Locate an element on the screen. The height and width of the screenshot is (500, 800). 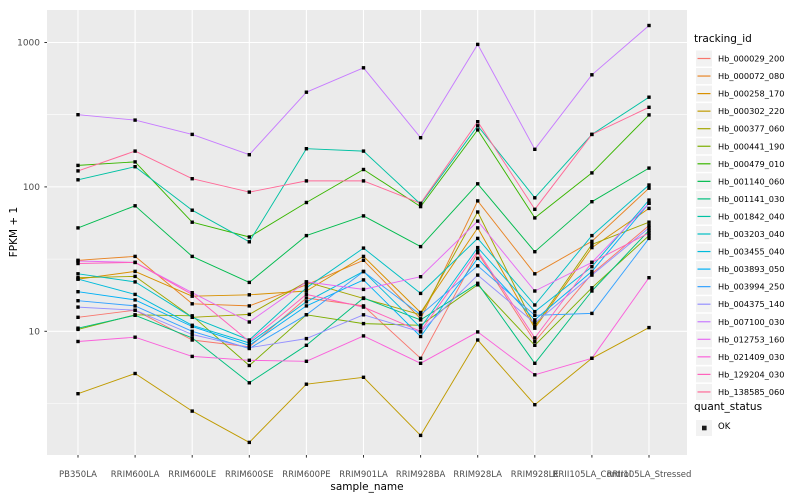
legend-label: Hb_000302_220 is located at coordinates (751, 111).